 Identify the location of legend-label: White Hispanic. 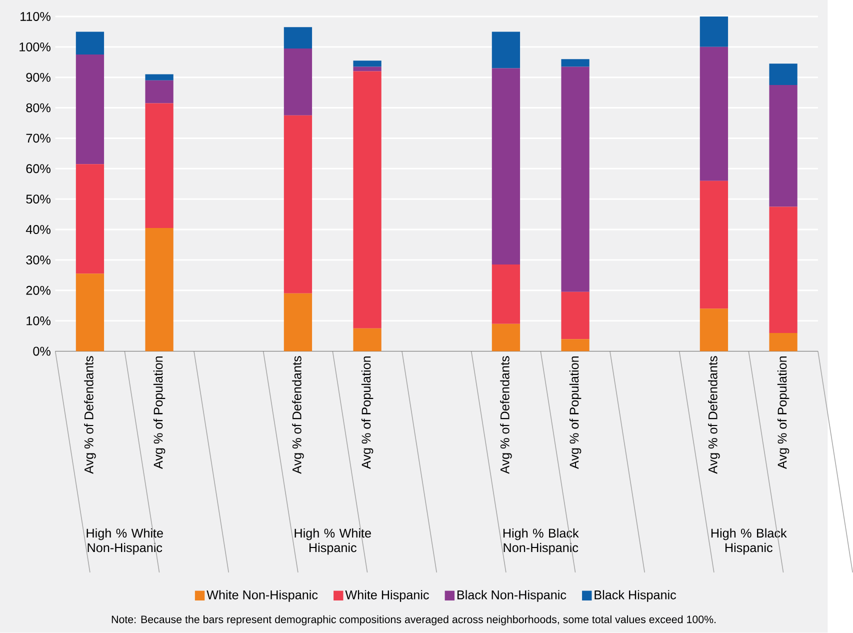
(387, 596).